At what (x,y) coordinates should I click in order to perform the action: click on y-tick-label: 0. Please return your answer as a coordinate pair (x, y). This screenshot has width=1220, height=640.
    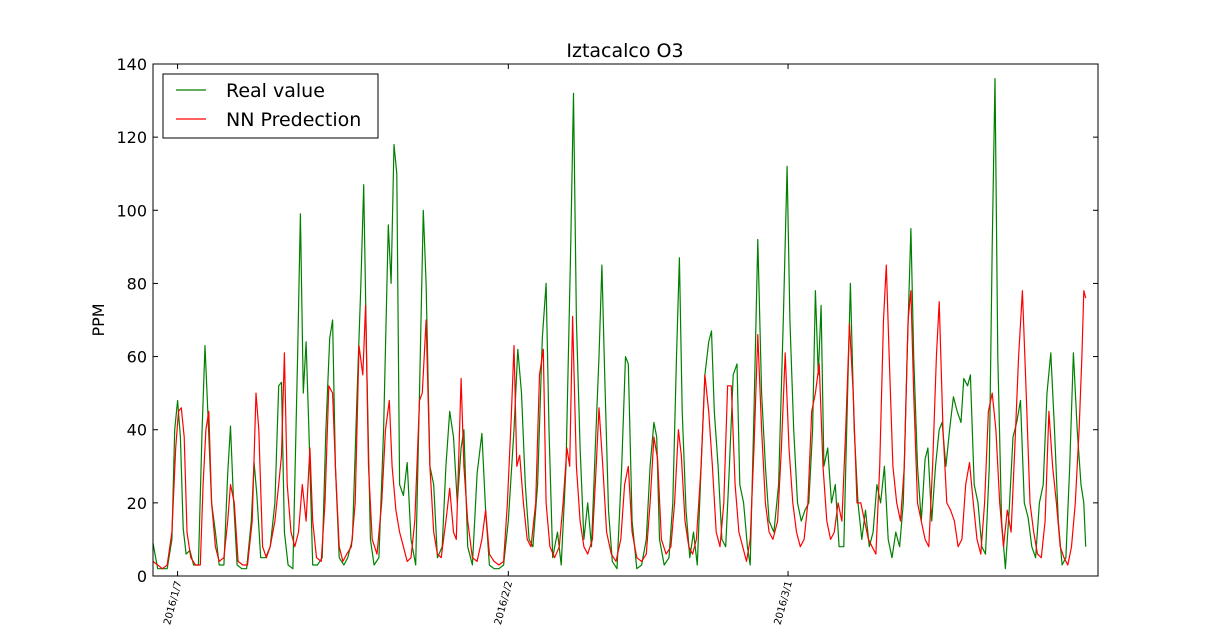
    Looking at the image, I should click on (142, 576).